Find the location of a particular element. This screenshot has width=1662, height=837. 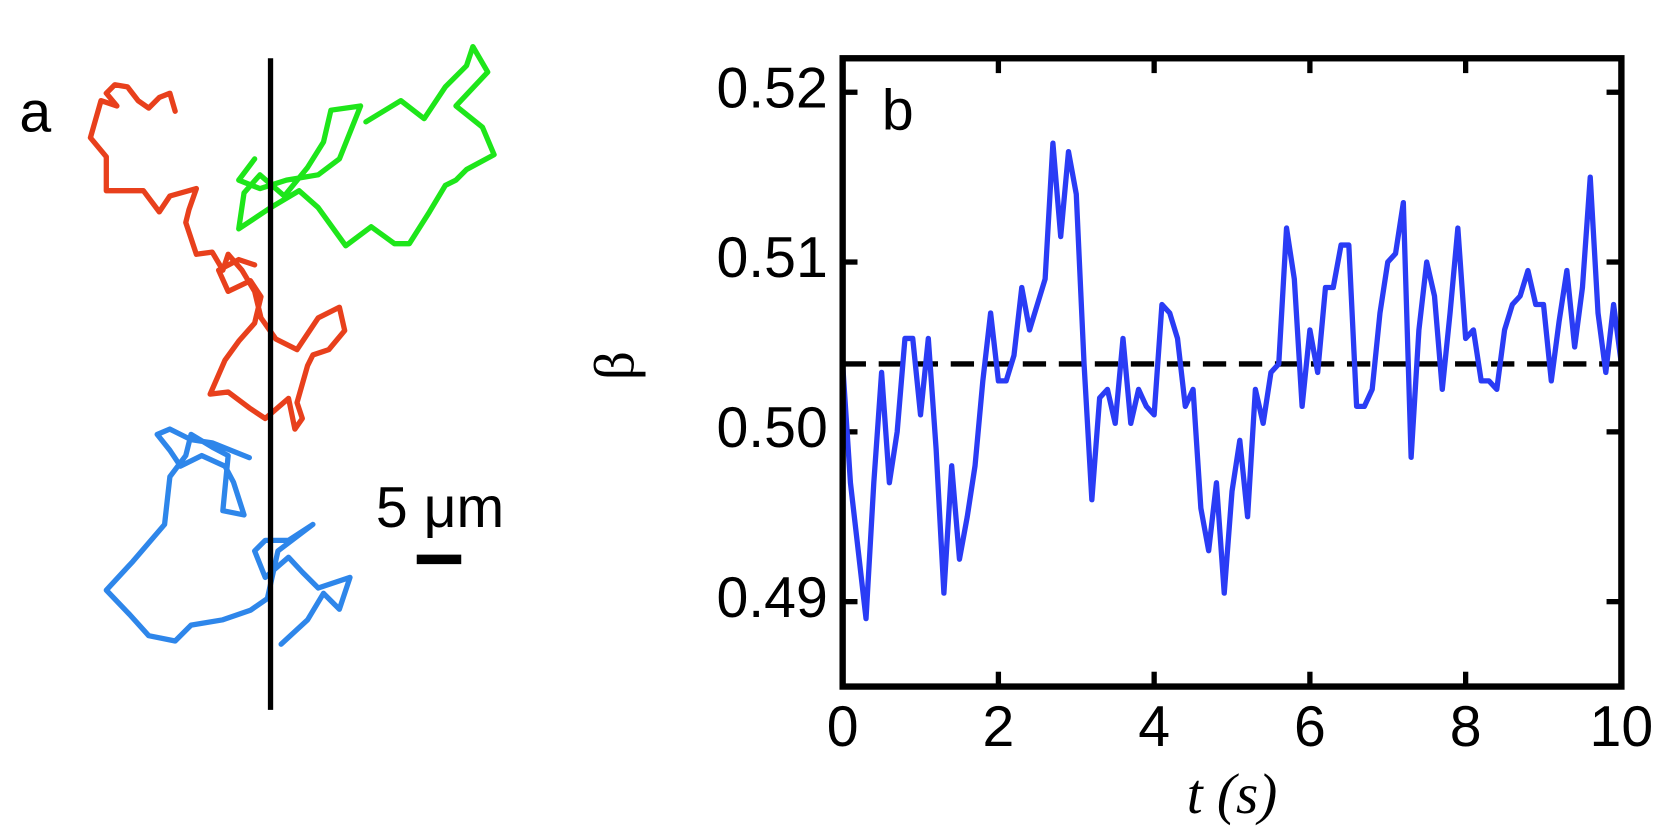

panel-label: b is located at coordinates (898, 111).